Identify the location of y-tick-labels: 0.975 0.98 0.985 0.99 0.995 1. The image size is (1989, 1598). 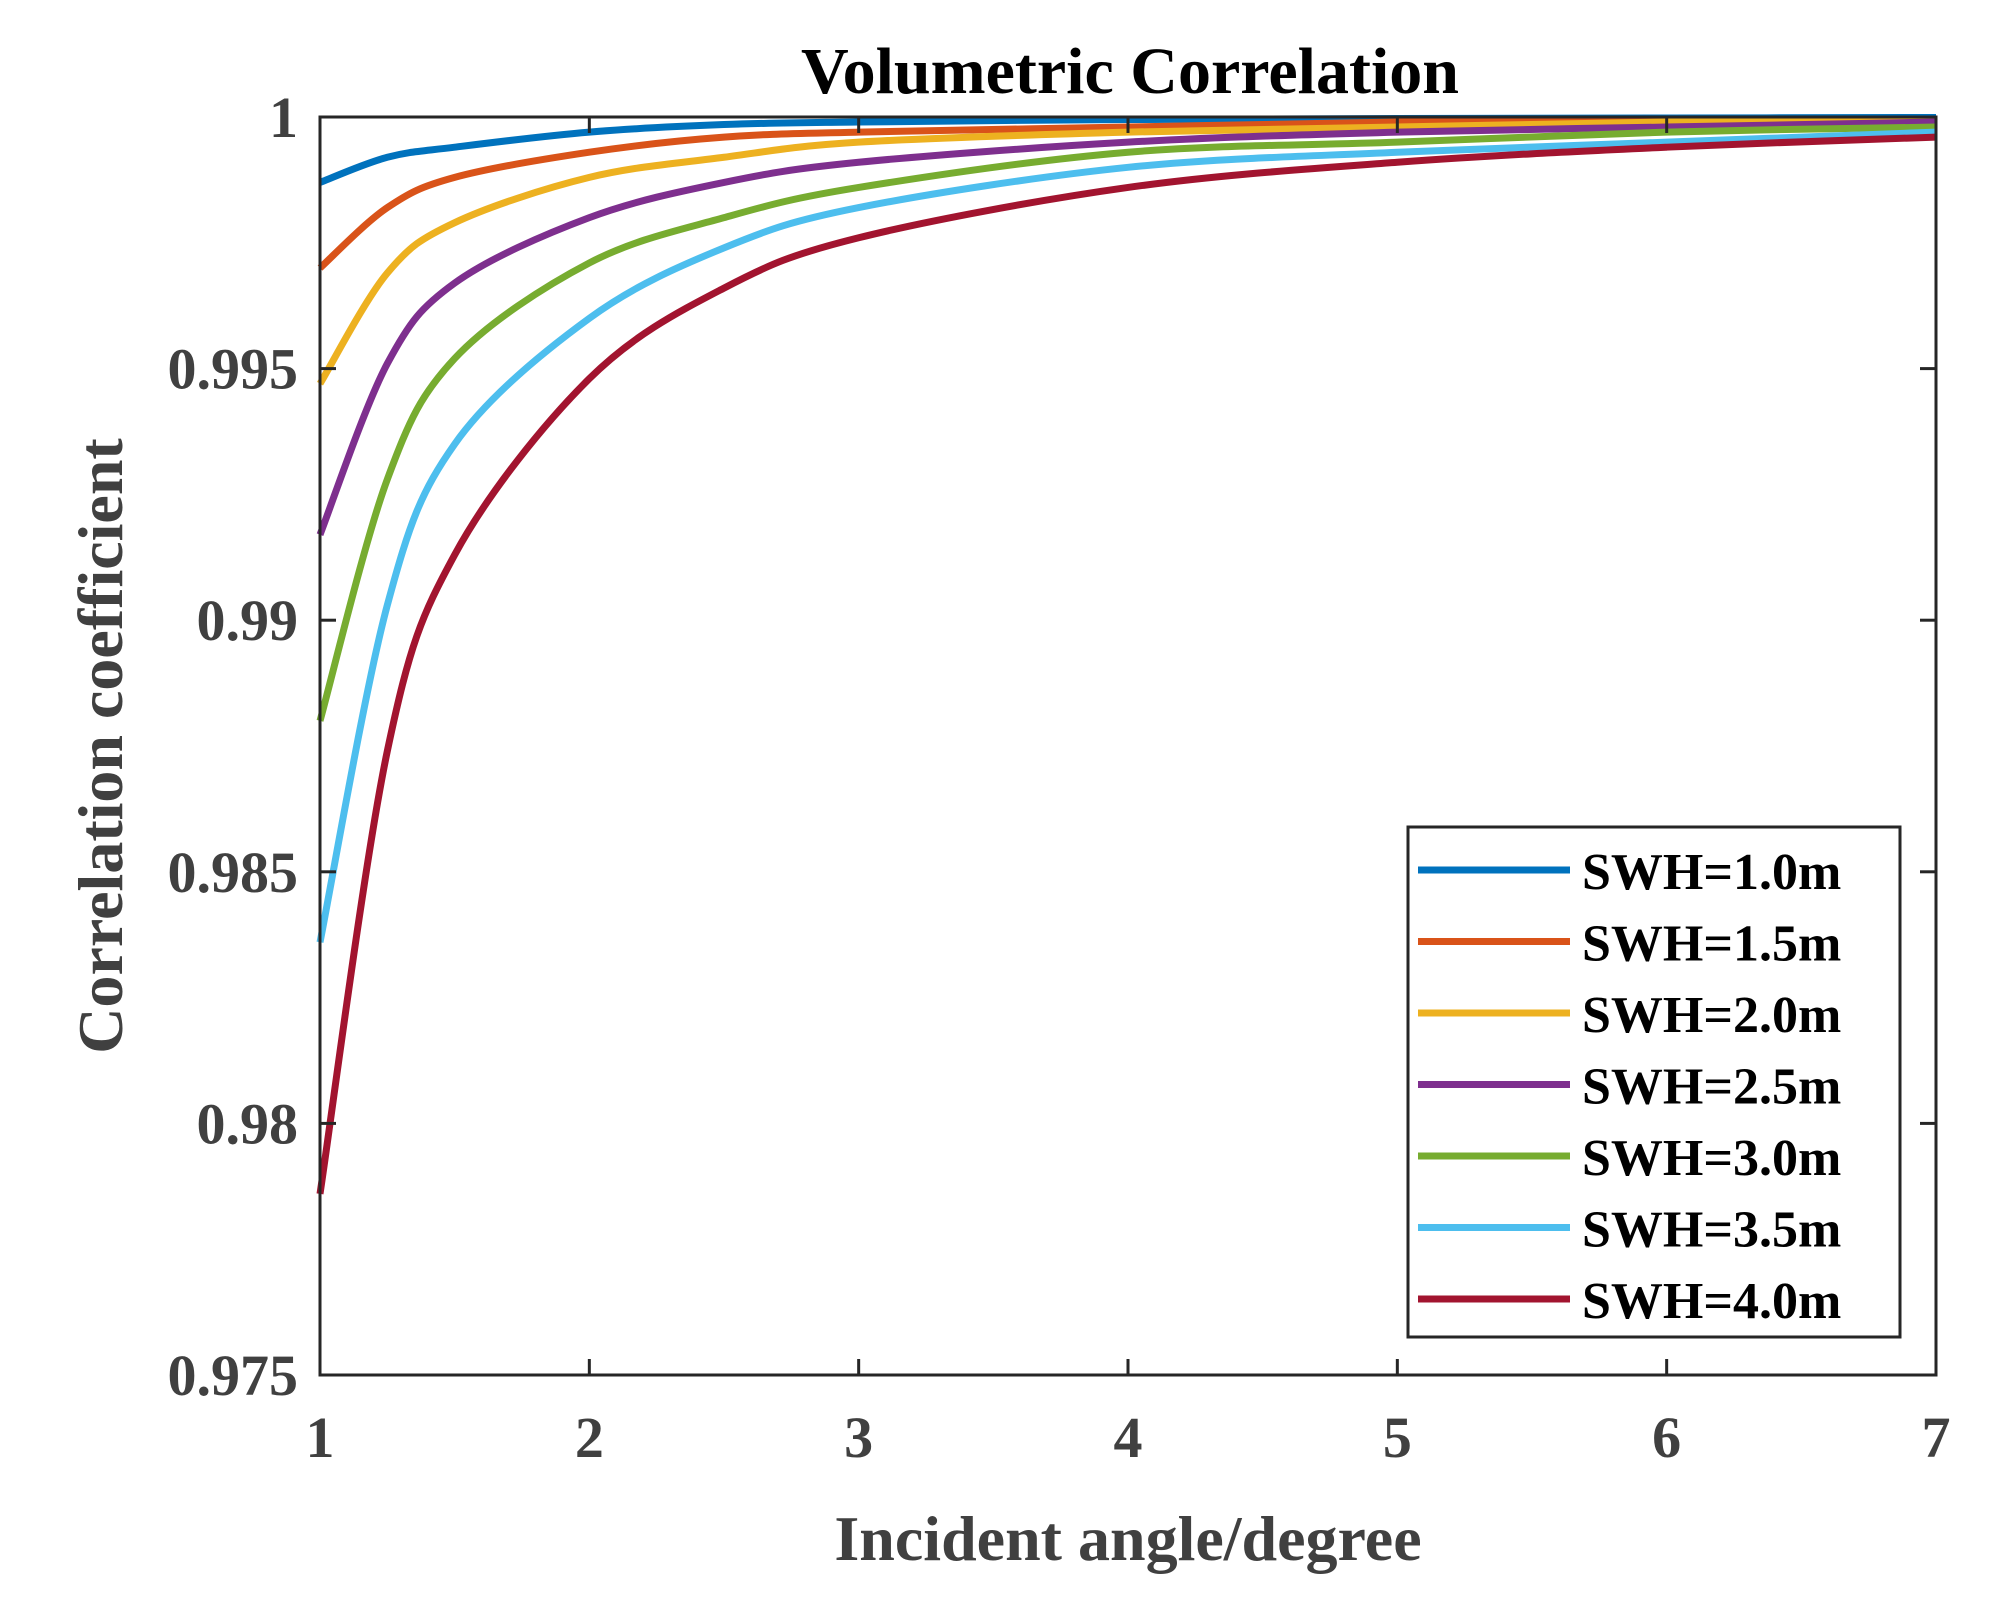
(233, 746).